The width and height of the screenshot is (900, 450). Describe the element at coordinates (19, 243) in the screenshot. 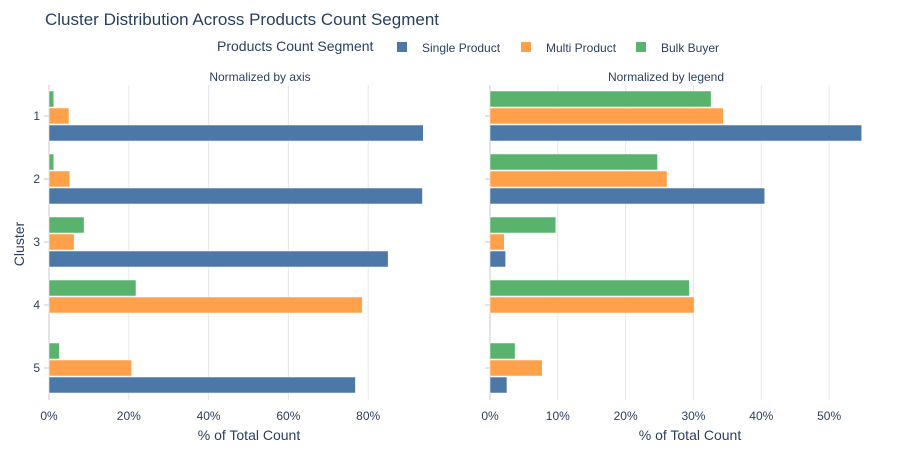

I see `y-axis-title: Cluster` at that location.